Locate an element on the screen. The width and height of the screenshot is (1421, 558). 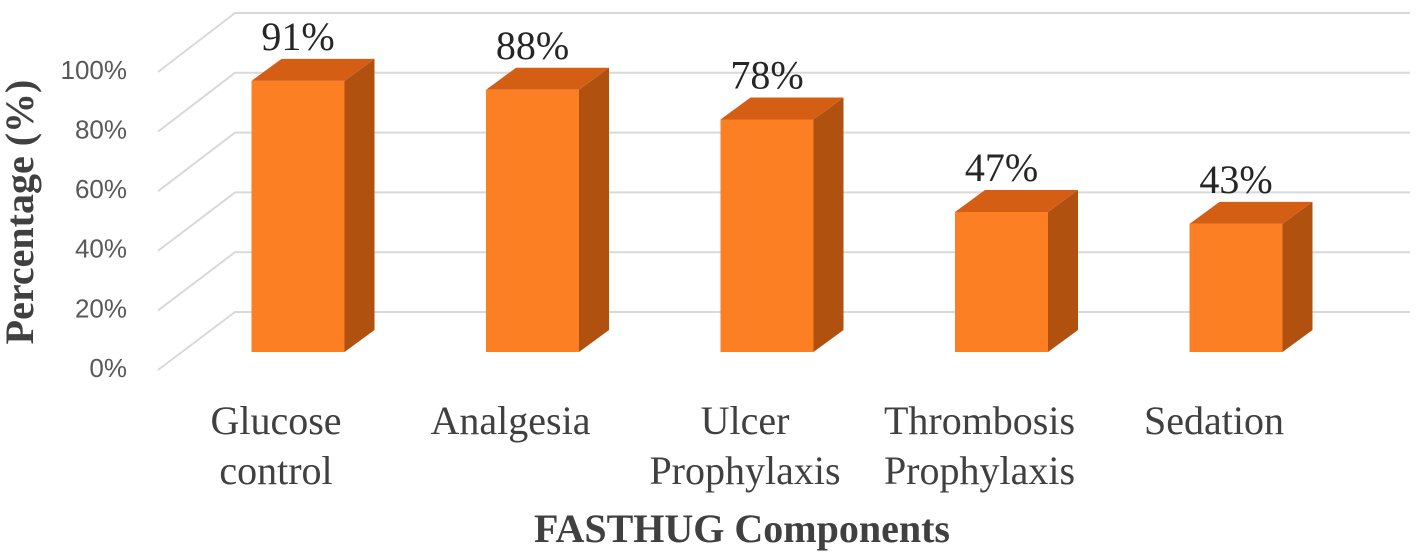
value-label: 78% is located at coordinates (766, 75).